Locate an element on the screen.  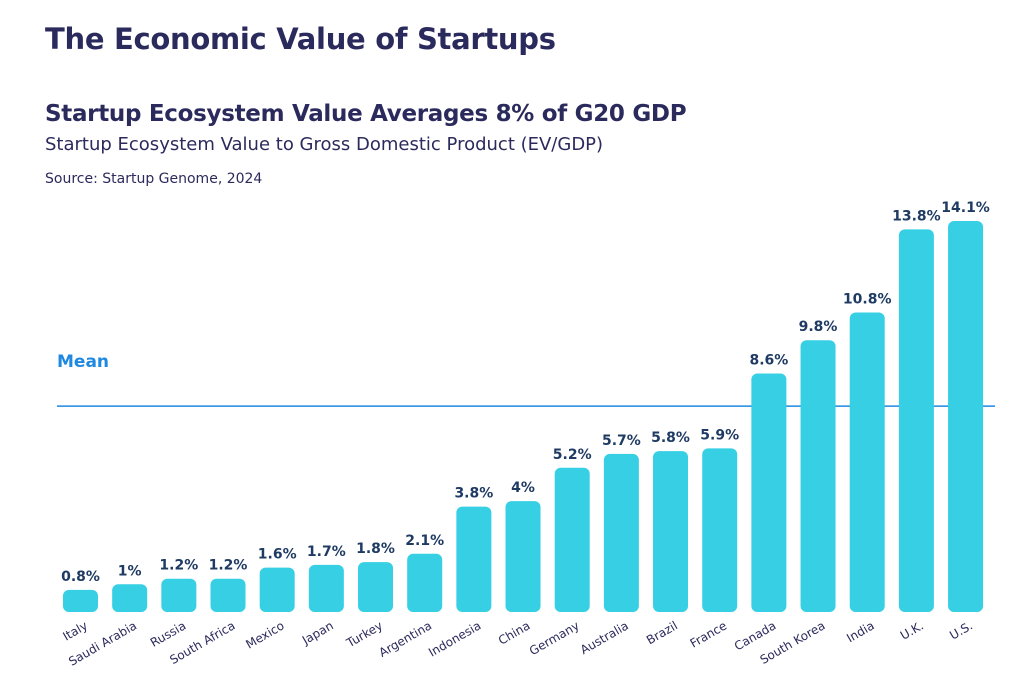
value-label: 1% is located at coordinates (130, 571).